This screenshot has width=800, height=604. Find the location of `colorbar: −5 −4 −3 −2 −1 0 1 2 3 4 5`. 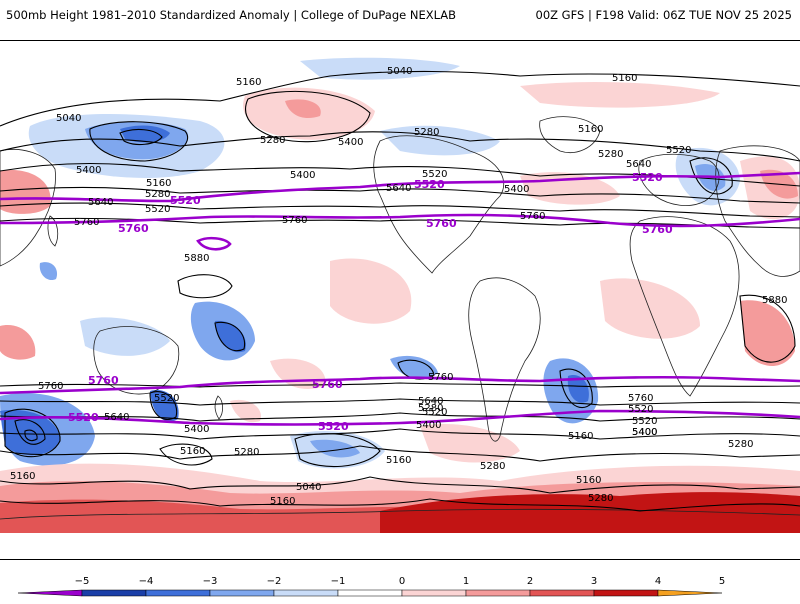

colorbar: −5 −4 −3 −2 −1 0 1 2 3 4 5 is located at coordinates (400, 586).